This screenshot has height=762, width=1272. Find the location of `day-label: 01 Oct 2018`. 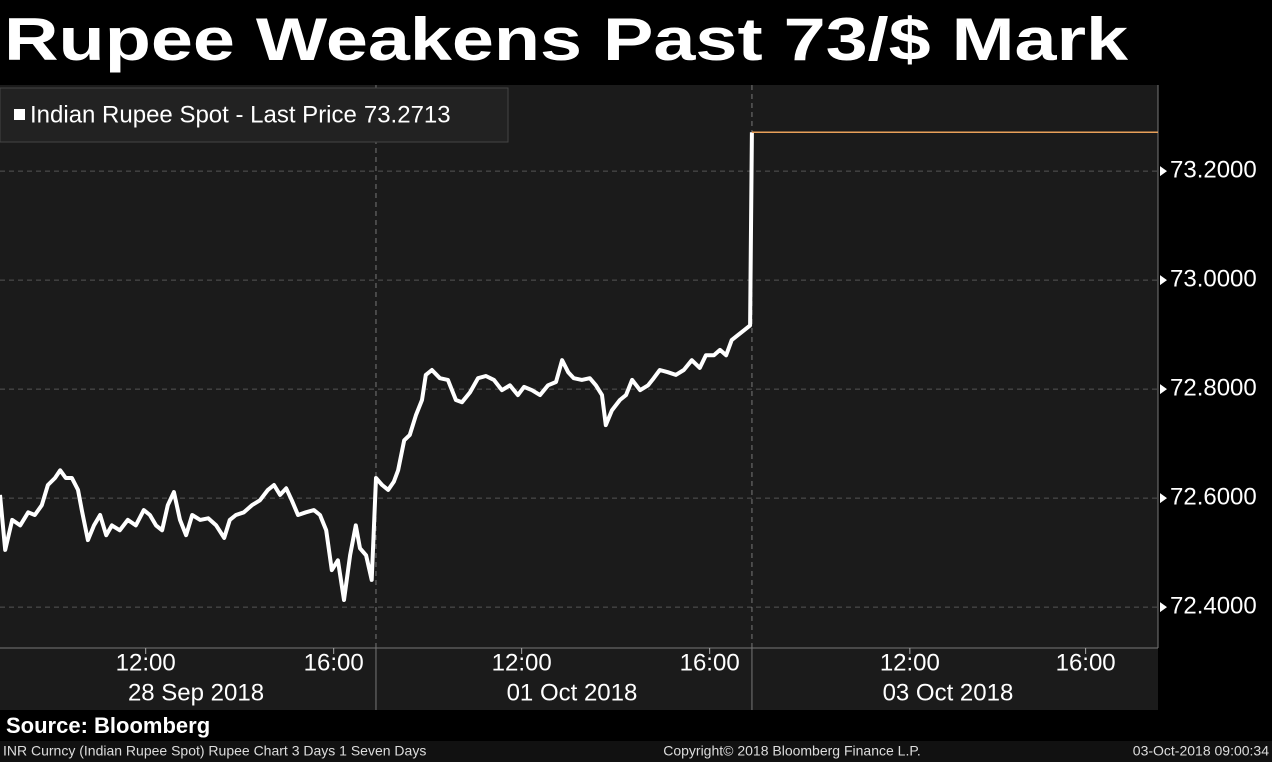

day-label: 01 Oct 2018 is located at coordinates (572, 692).